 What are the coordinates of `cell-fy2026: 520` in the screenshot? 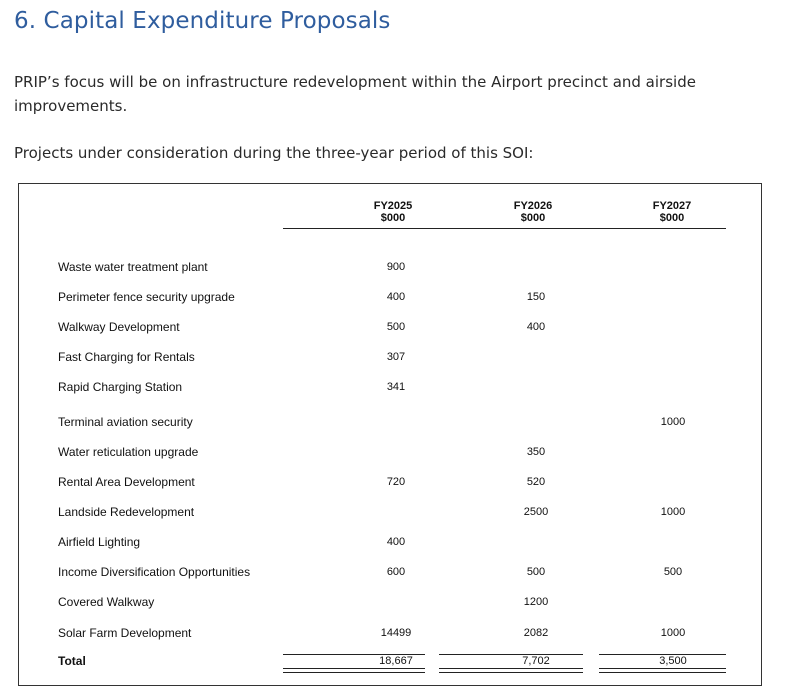 It's located at (536, 482).